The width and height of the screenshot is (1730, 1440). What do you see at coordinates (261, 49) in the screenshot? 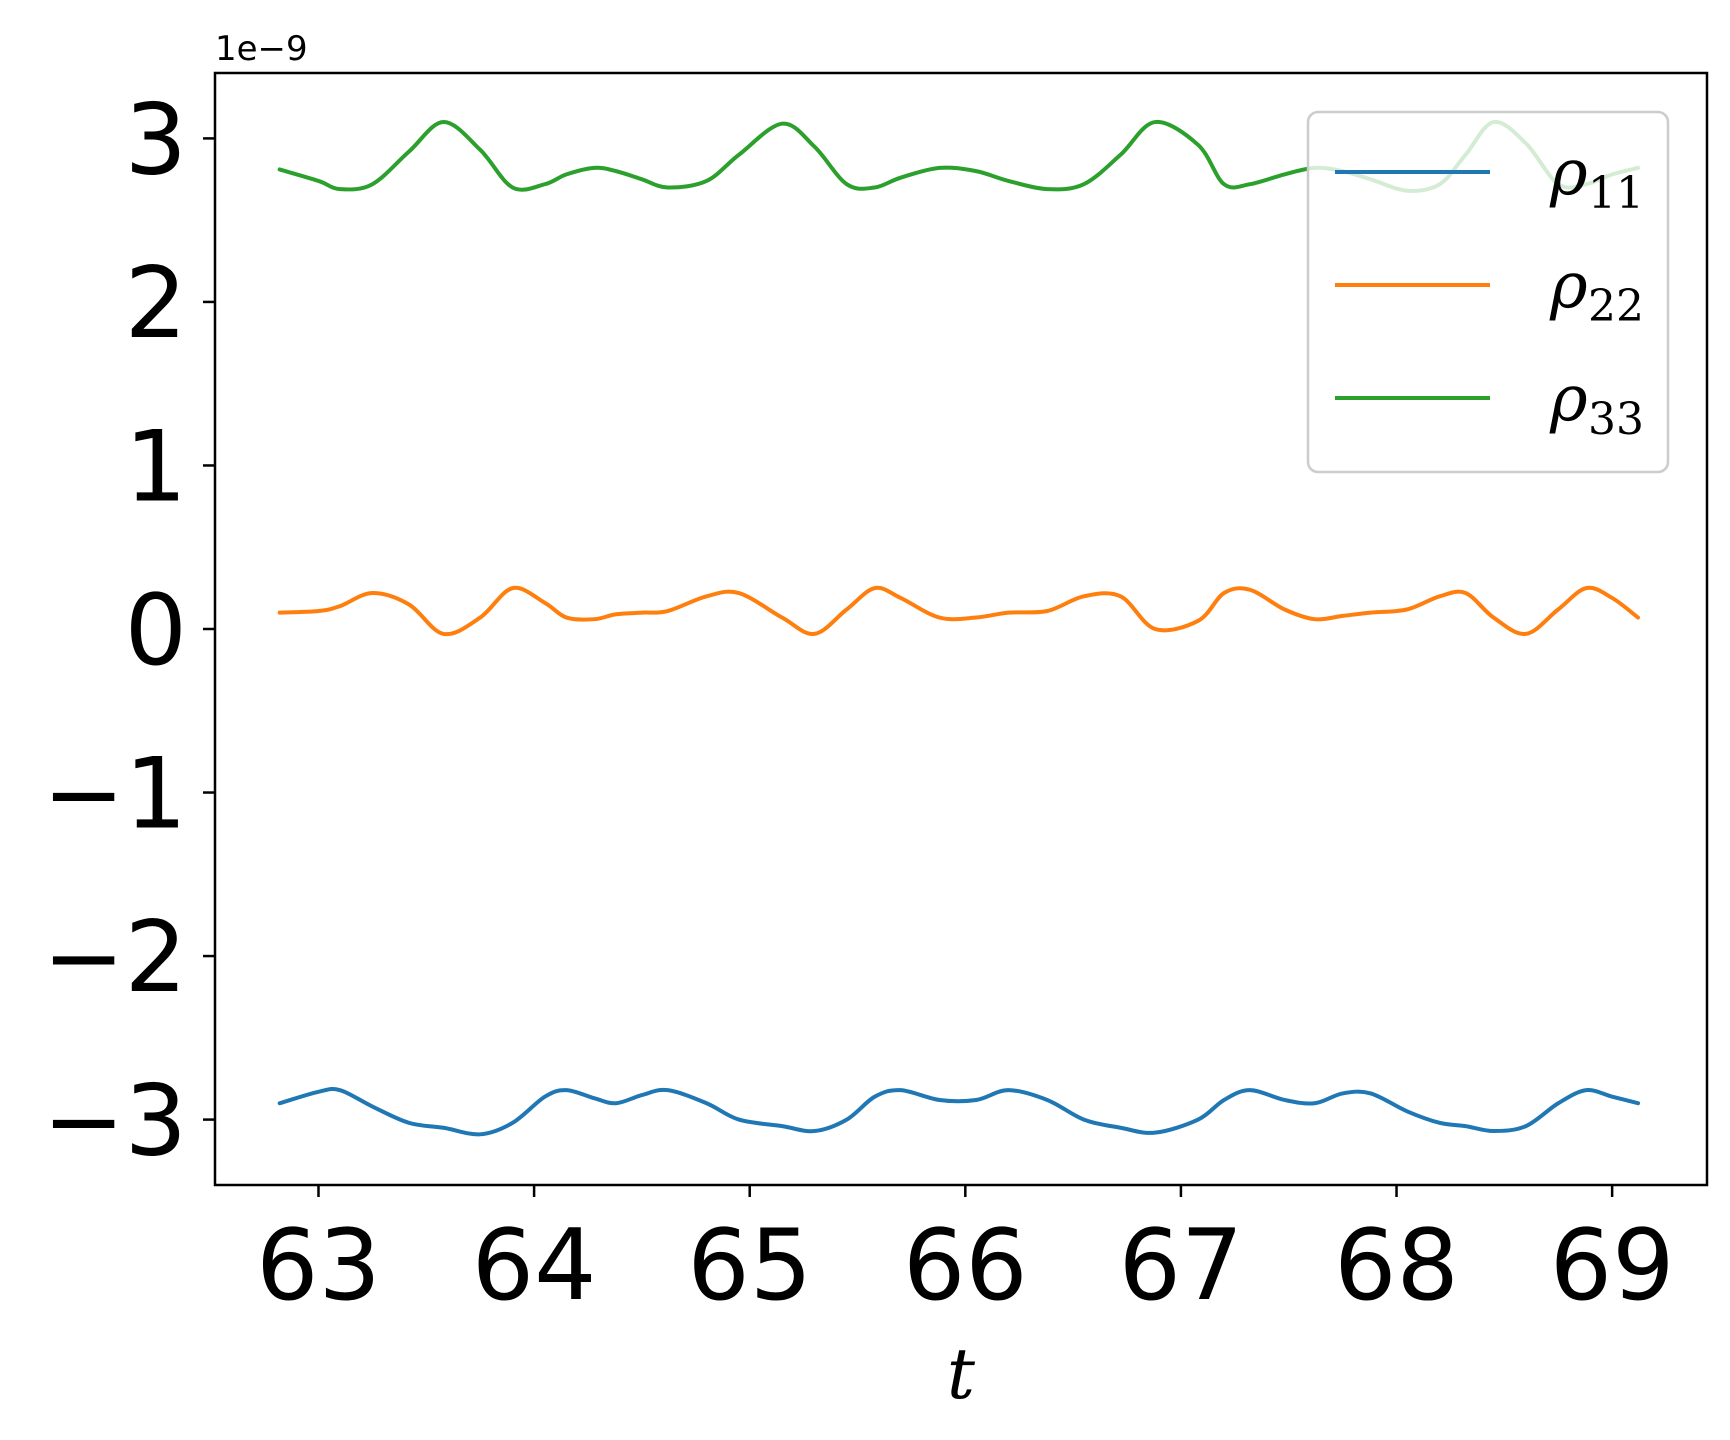
I see `y-offset-label: 1e−9` at bounding box center [261, 49].